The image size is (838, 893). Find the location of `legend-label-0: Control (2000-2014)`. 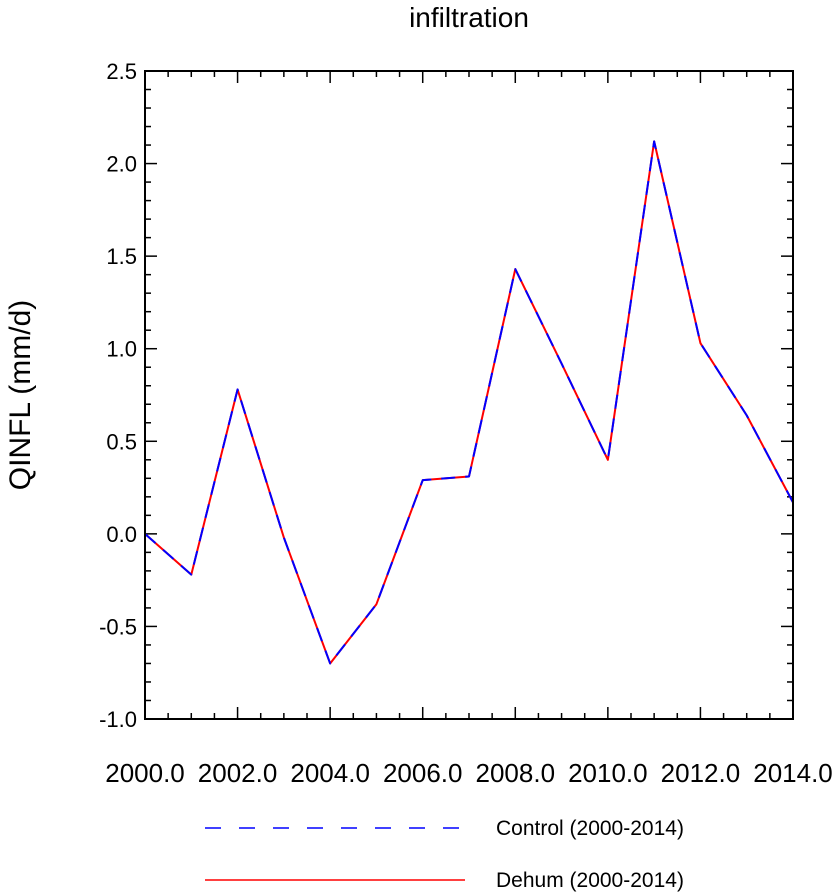

legend-label-0: Control (2000-2014) is located at coordinates (590, 828).